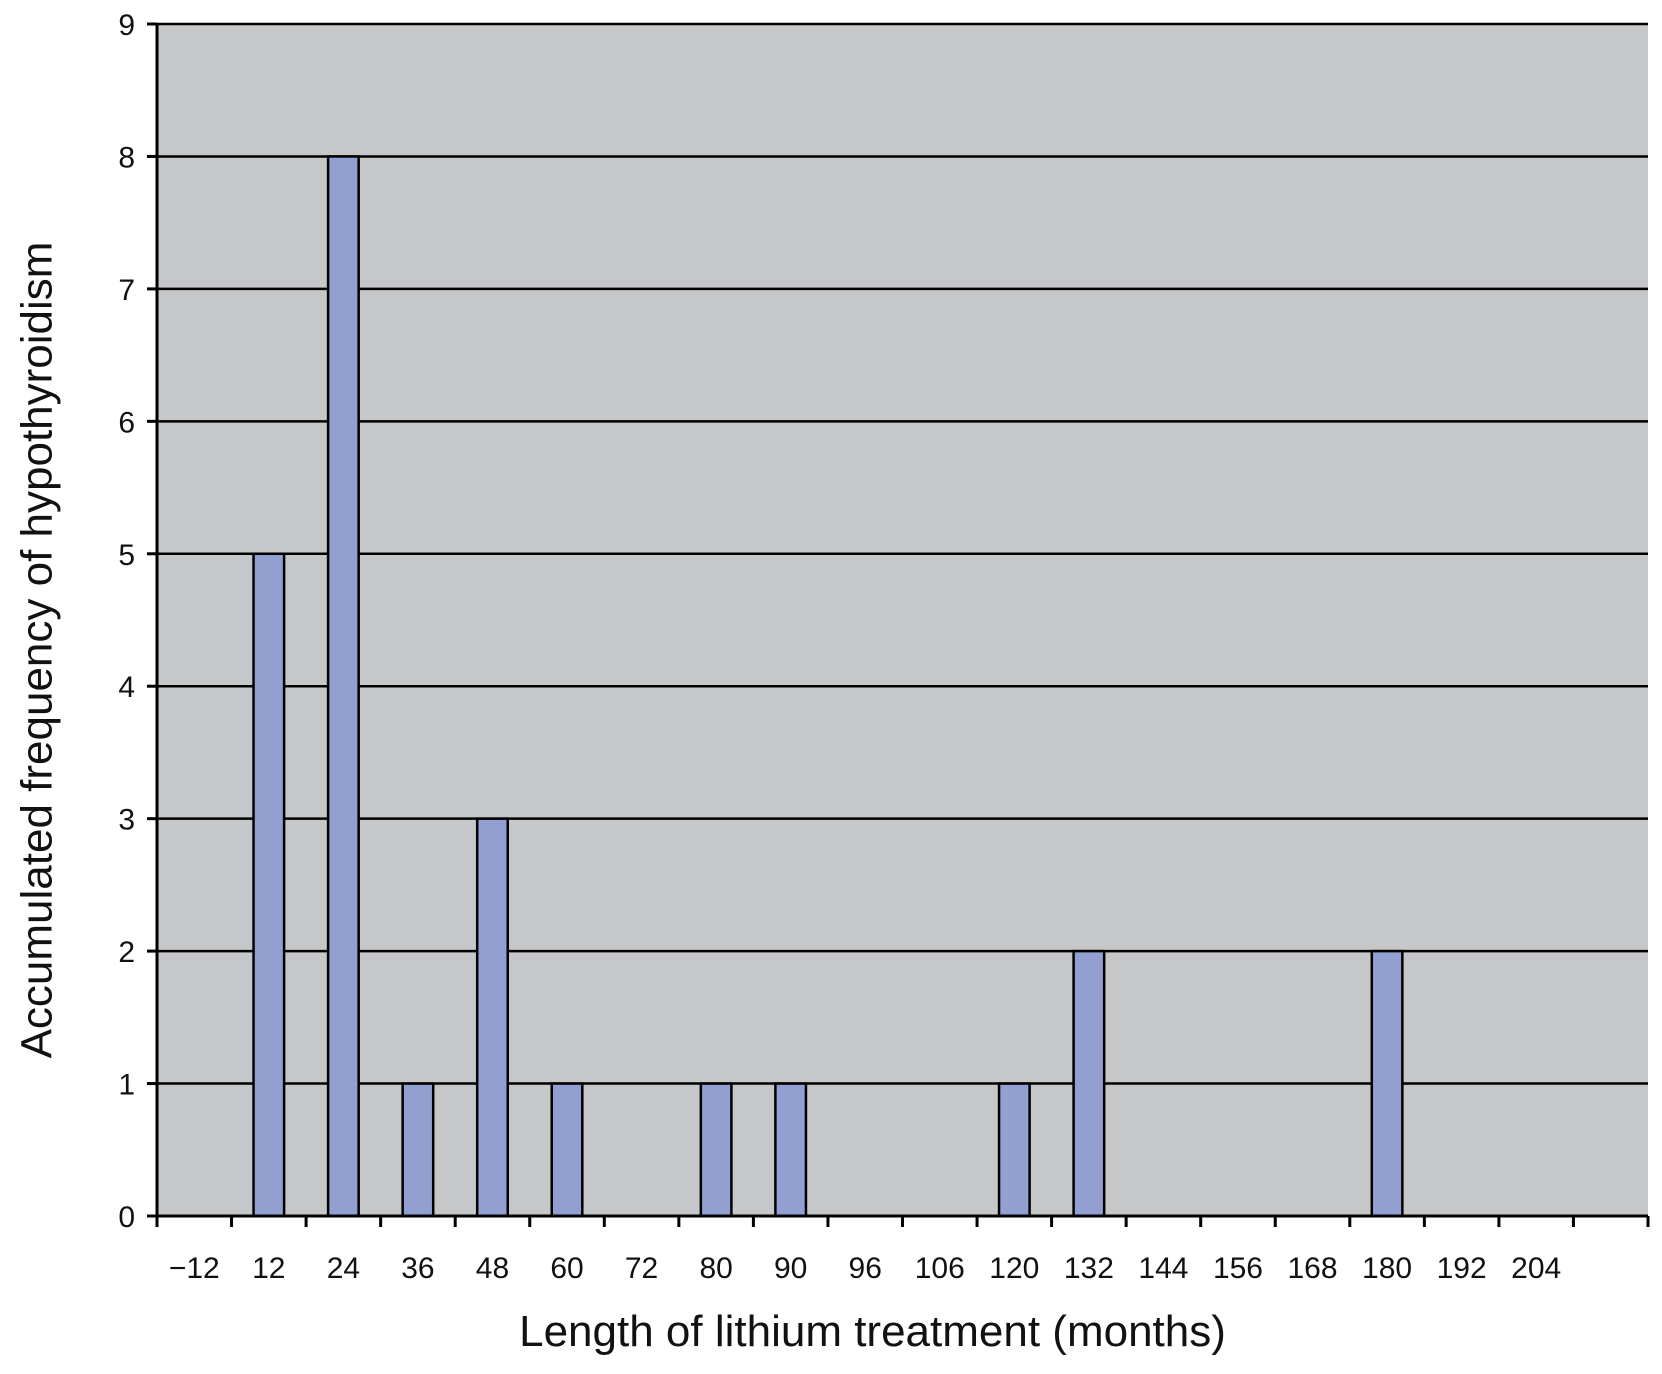 Image resolution: width=1662 pixels, height=1374 pixels. I want to click on x-tick-label: 132, so click(1089, 1268).